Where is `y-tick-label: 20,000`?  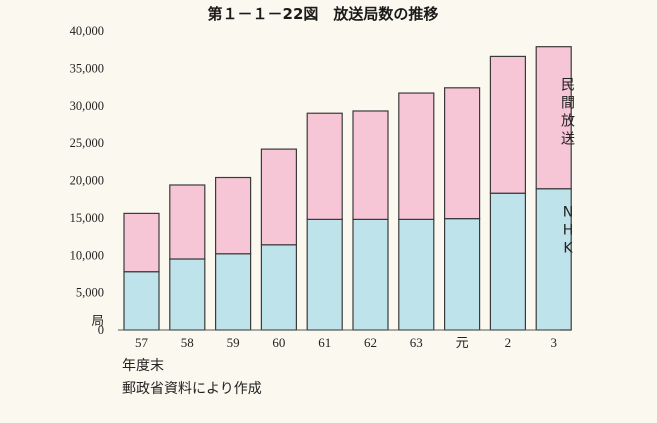
y-tick-label: 20,000 is located at coordinates (87, 181).